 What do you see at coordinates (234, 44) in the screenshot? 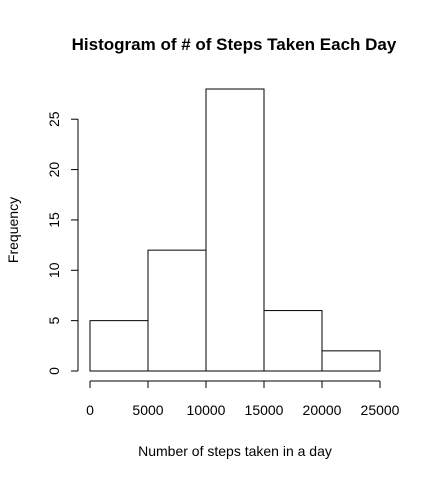
I see `chart-title: Histogram of # of Steps Taken Each Day` at bounding box center [234, 44].